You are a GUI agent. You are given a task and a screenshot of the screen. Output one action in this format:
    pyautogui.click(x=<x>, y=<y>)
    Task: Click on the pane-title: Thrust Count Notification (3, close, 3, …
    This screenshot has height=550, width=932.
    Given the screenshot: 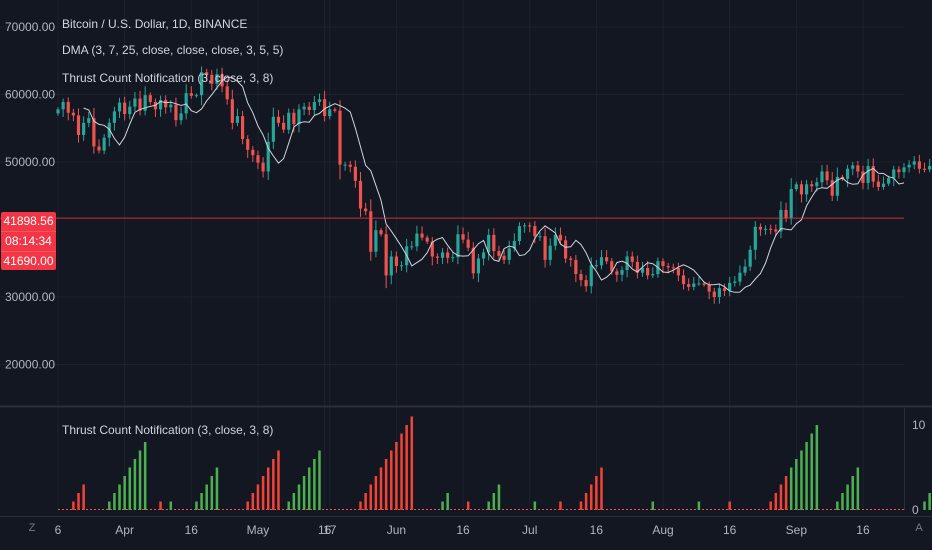 What is the action you would take?
    pyautogui.click(x=168, y=430)
    